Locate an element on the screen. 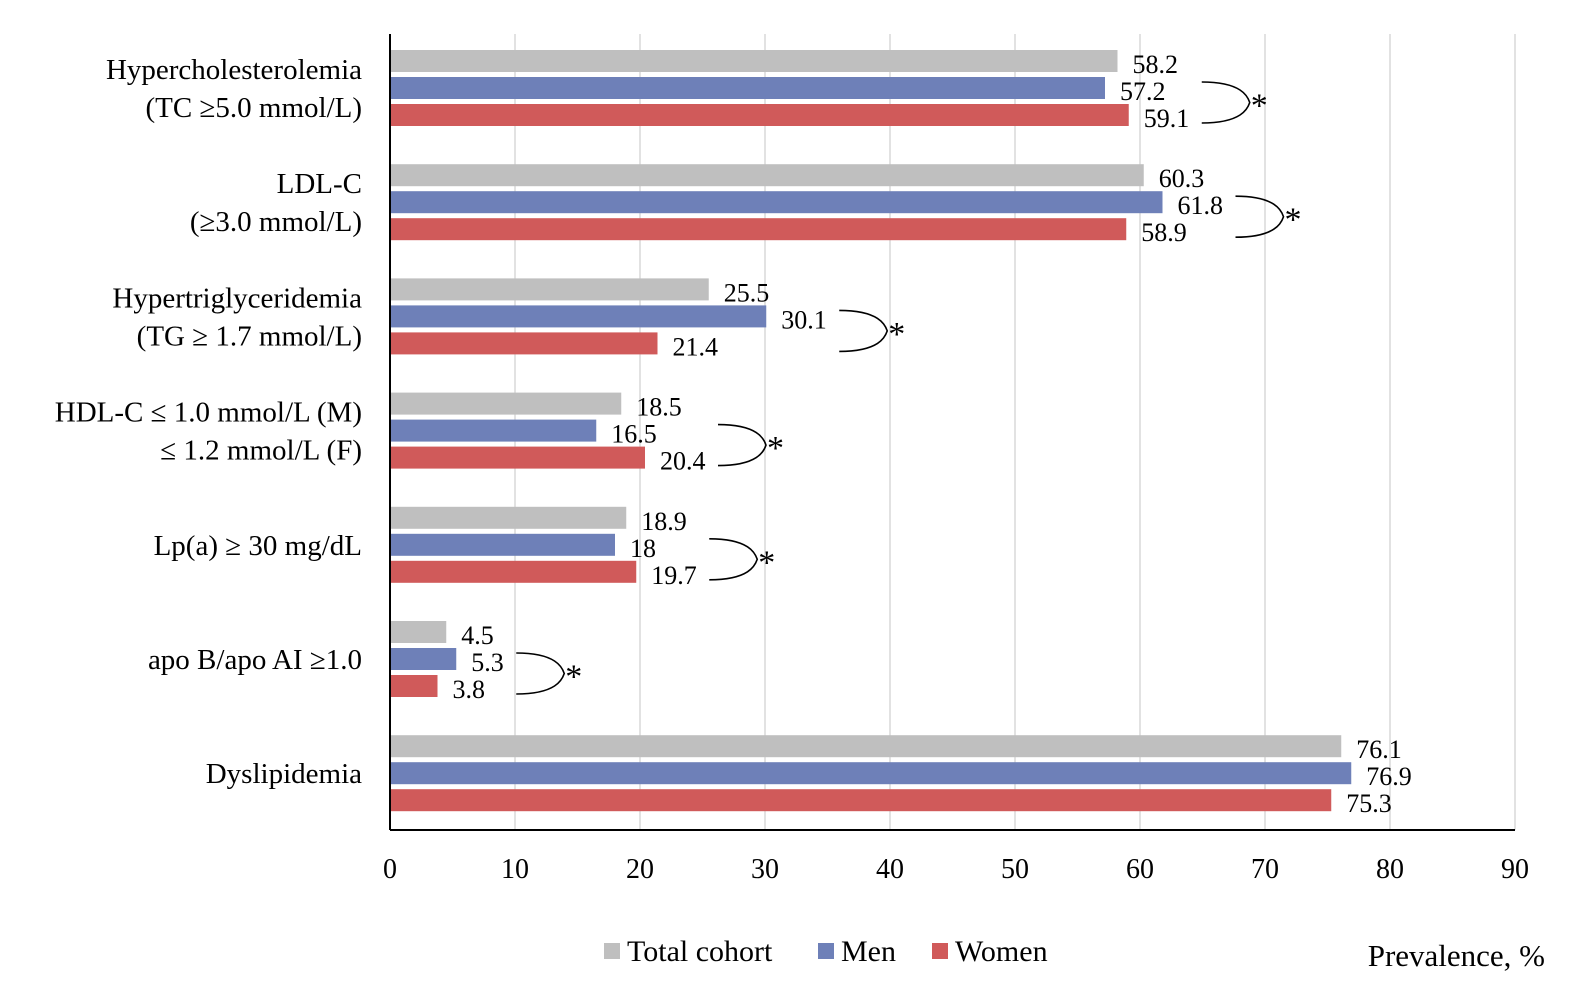 The height and width of the screenshot is (1000, 1576). category-label: Hypercholesterolemia is located at coordinates (234, 70).